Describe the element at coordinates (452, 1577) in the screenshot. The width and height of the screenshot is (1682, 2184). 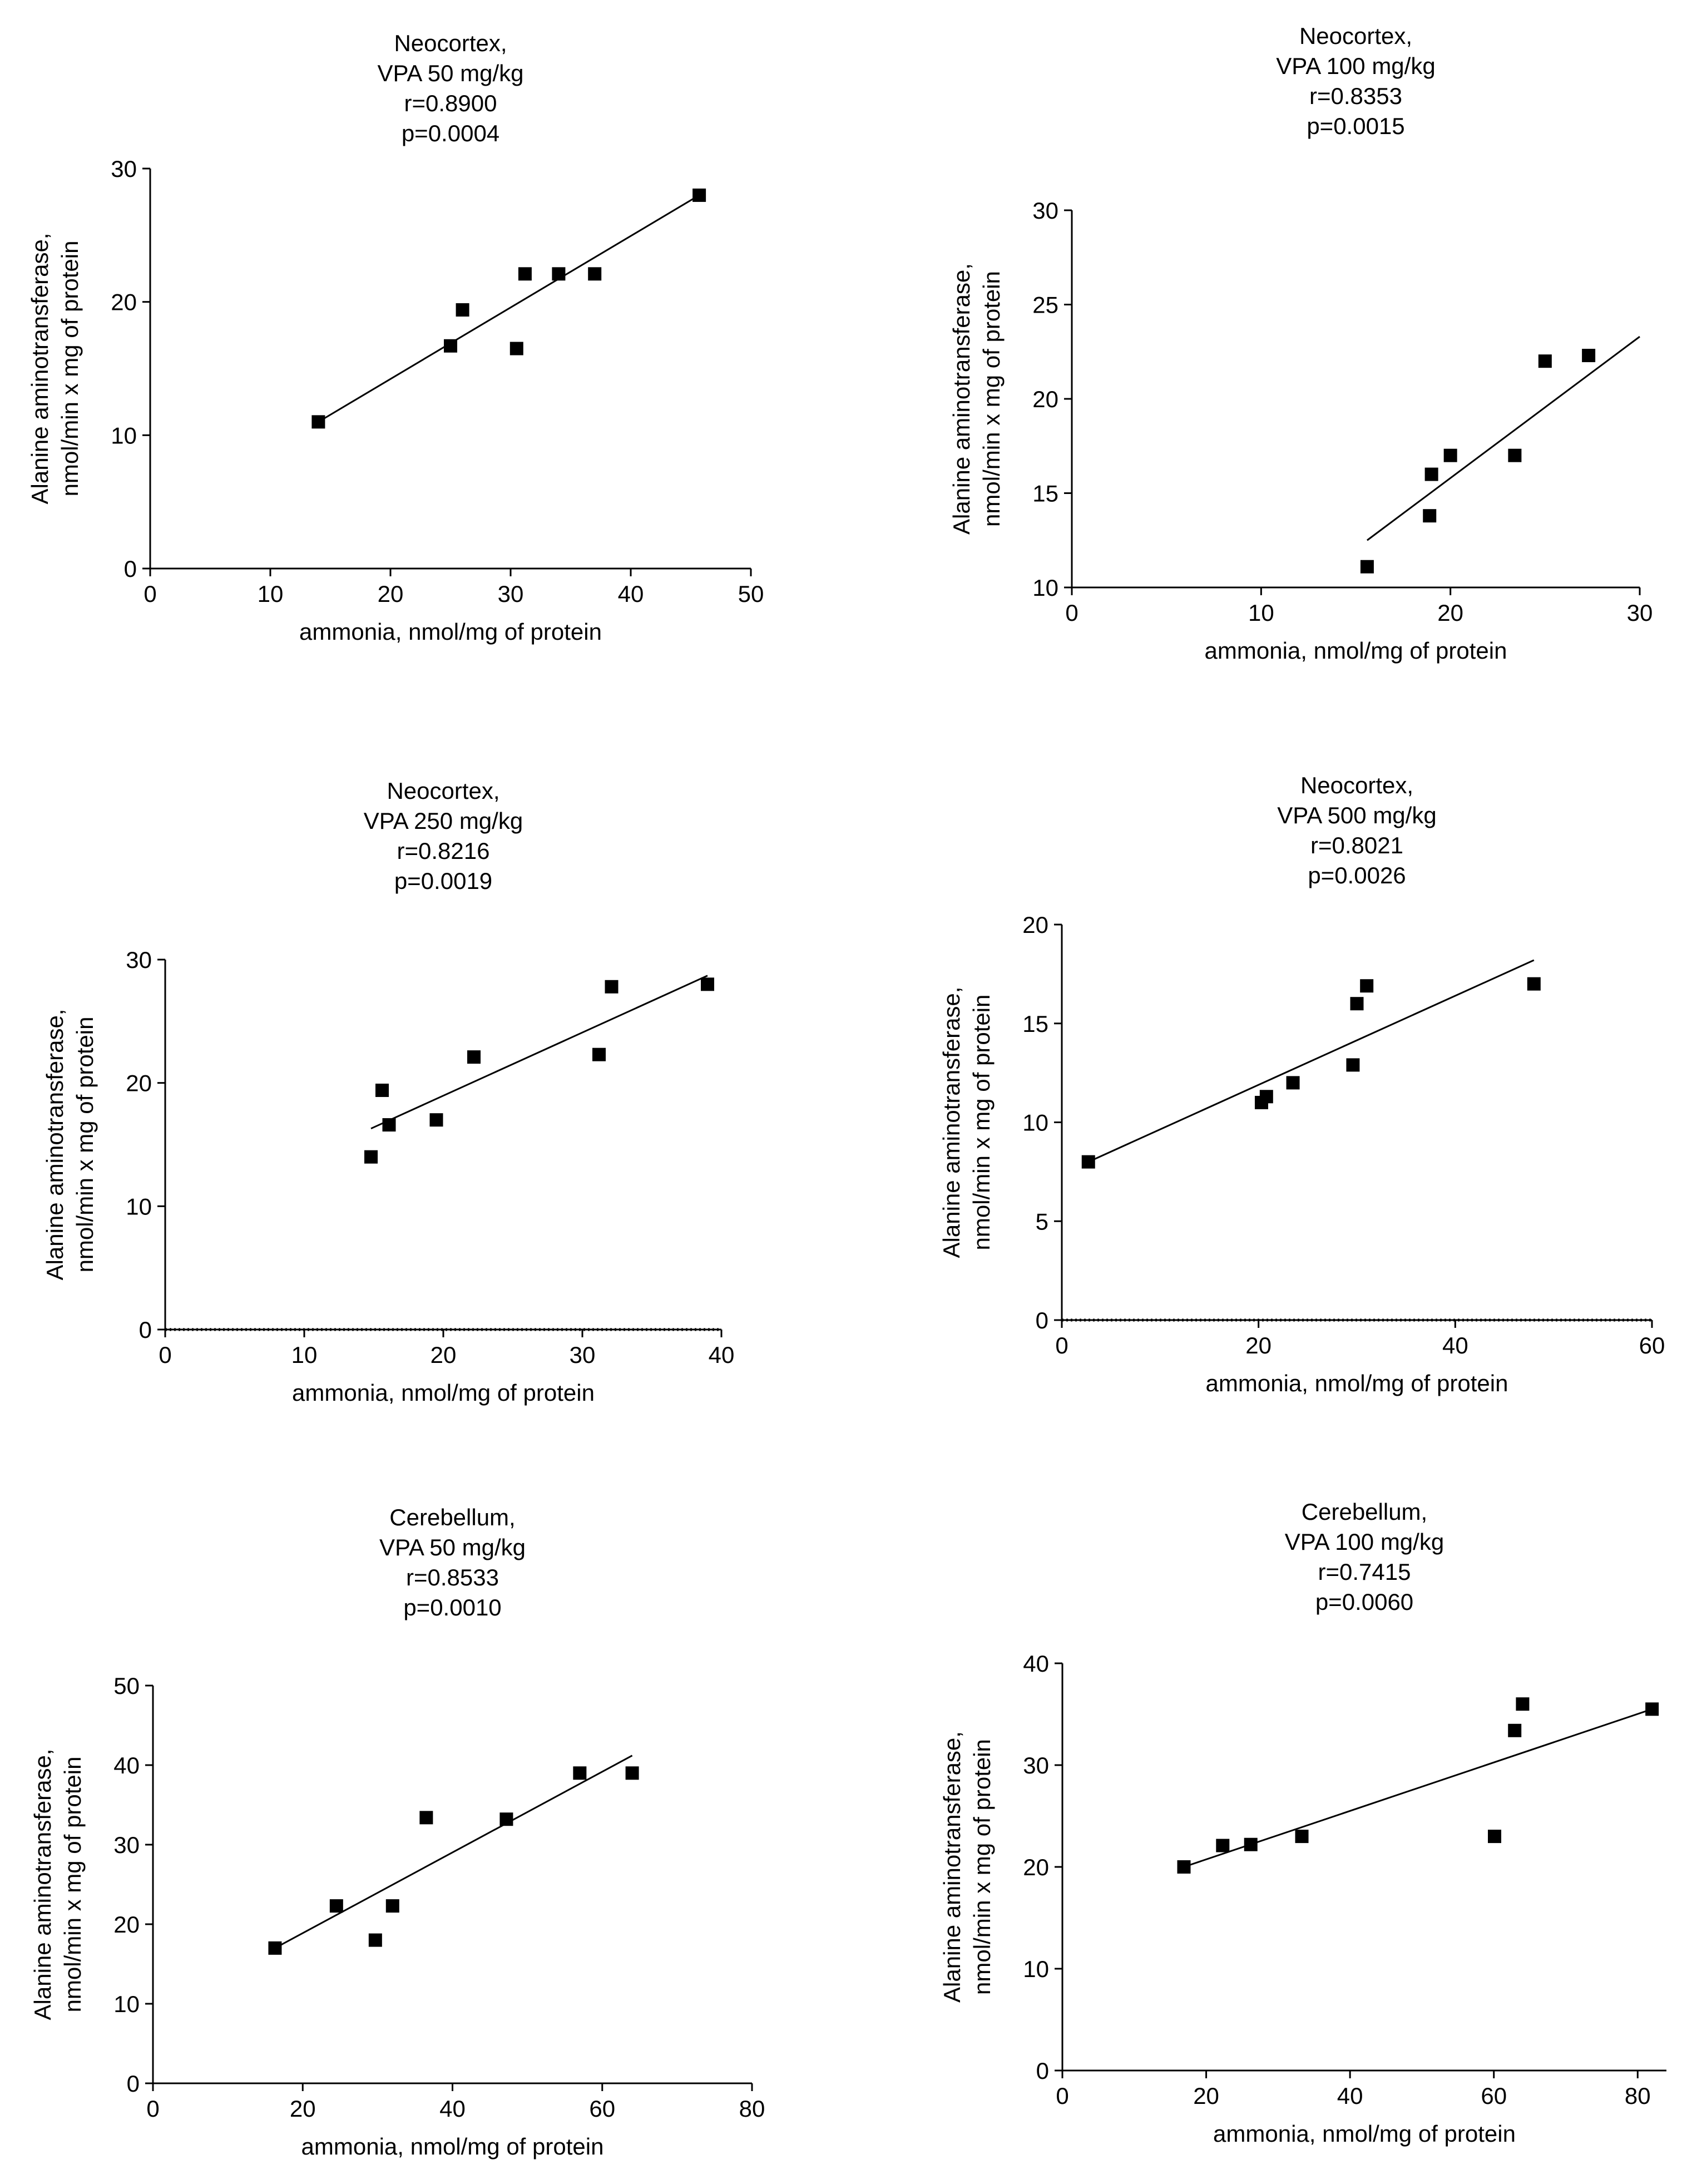
I see `chart-title-line: r=0.8533` at that location.